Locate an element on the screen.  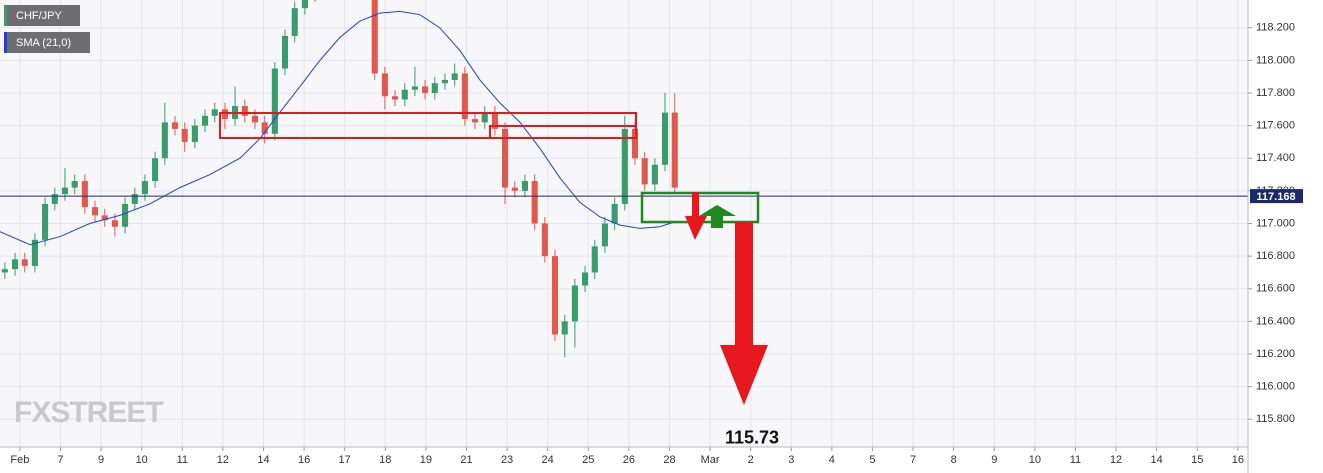
legend: CHF/JPY SMA (21,0) is located at coordinates (47, 29).